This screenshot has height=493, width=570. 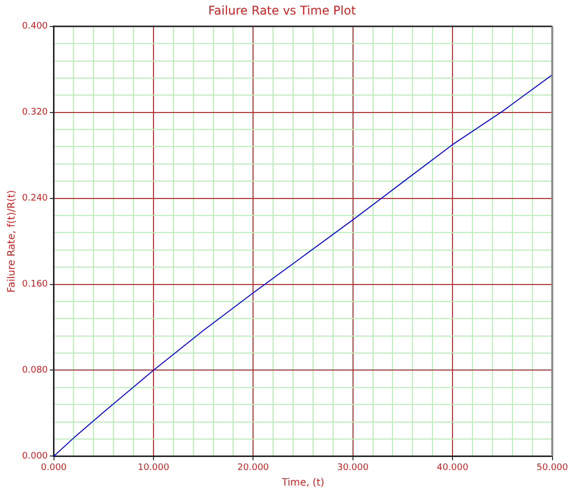 What do you see at coordinates (452, 467) in the screenshot?
I see `x-tick-label: 40.000` at bounding box center [452, 467].